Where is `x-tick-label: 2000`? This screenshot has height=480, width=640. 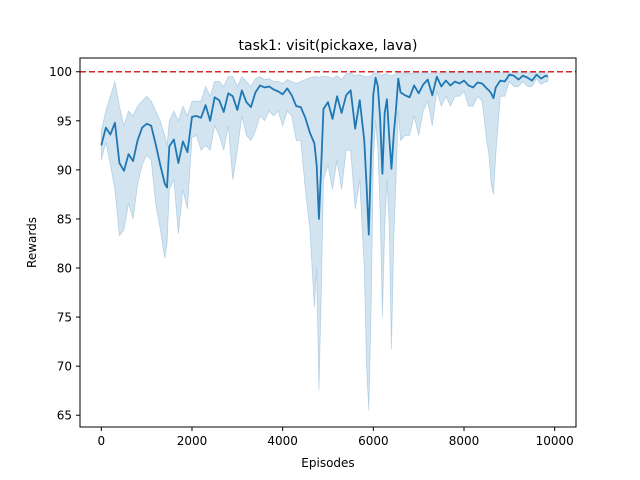
x-tick-label: 2000 is located at coordinates (192, 441).